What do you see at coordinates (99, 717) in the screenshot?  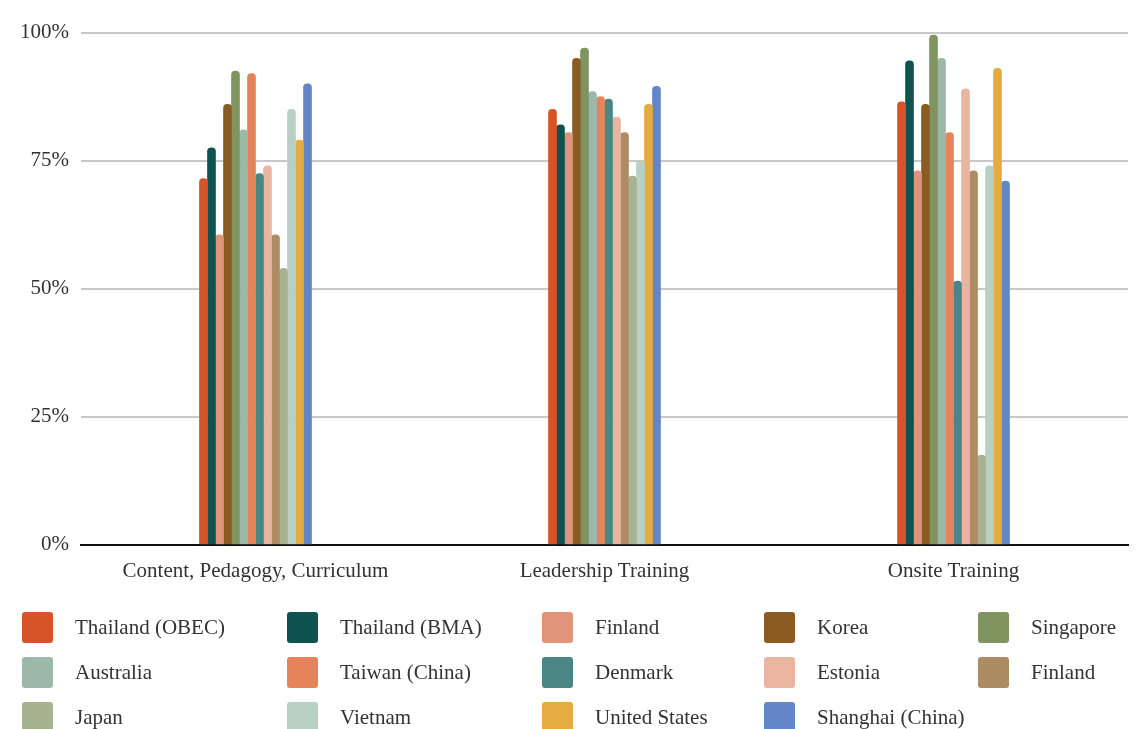 I see `legend-label: Japan` at bounding box center [99, 717].